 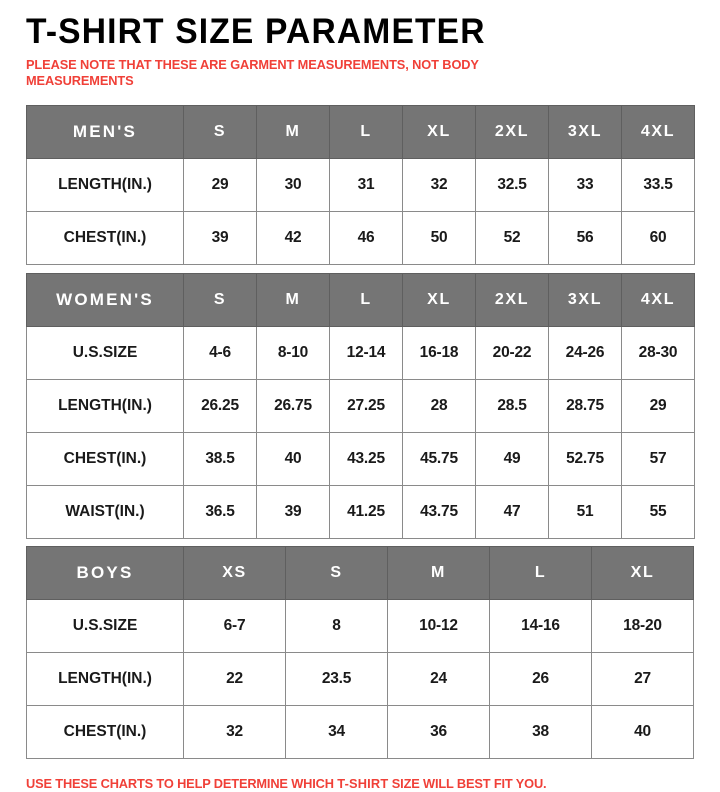 I want to click on fit-advice-before: USE THESE CHARTS TO HELP DETERMINE WHICH, so click(x=182, y=783).